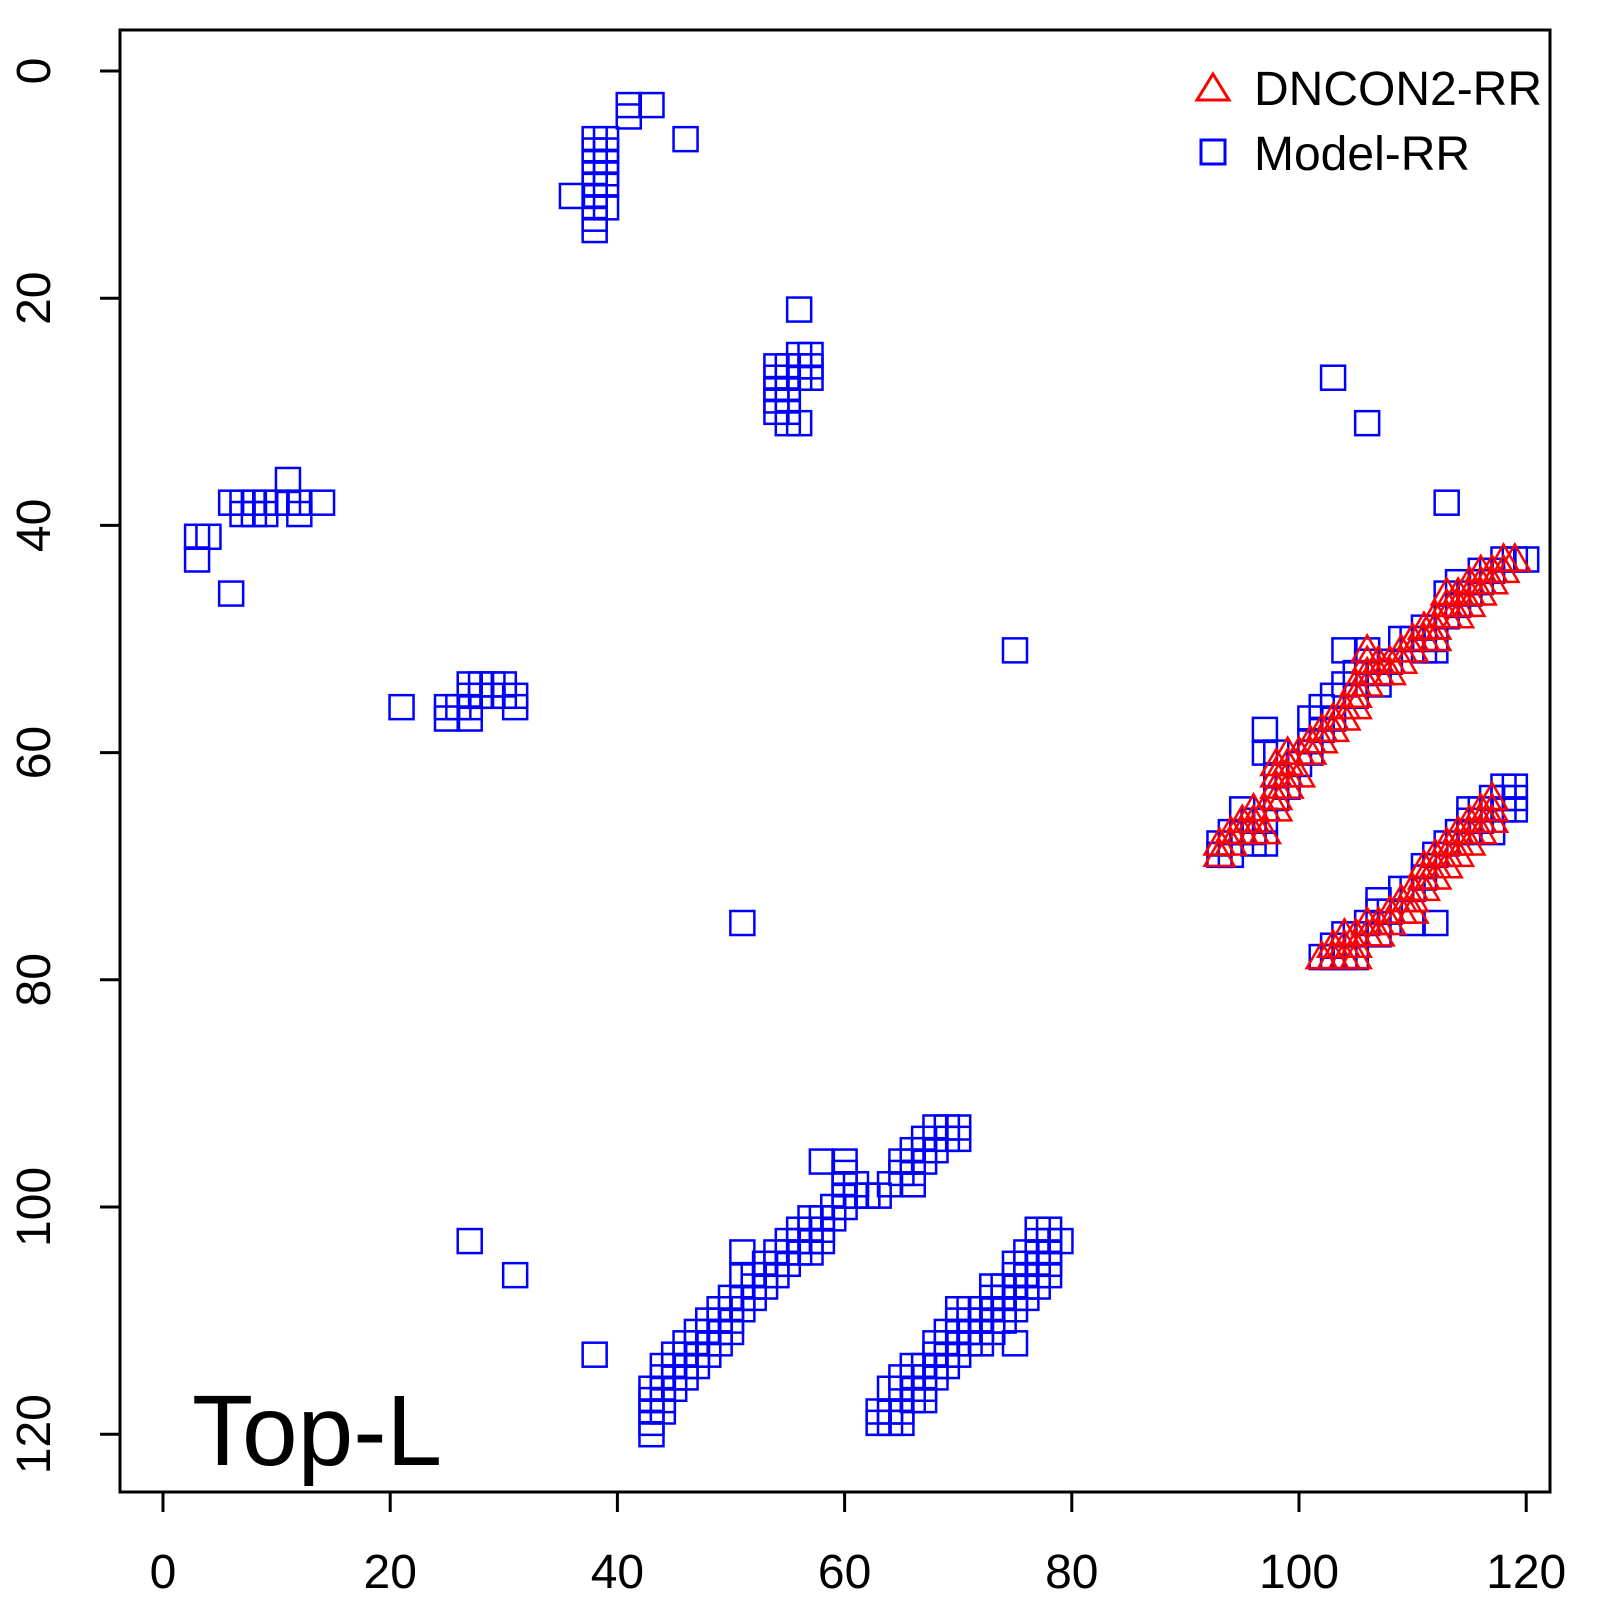 The width and height of the screenshot is (1600, 1600). Describe the element at coordinates (858, 1544) in the screenshot. I see `x-axis: 0 20 40 60 80 100 120` at that location.